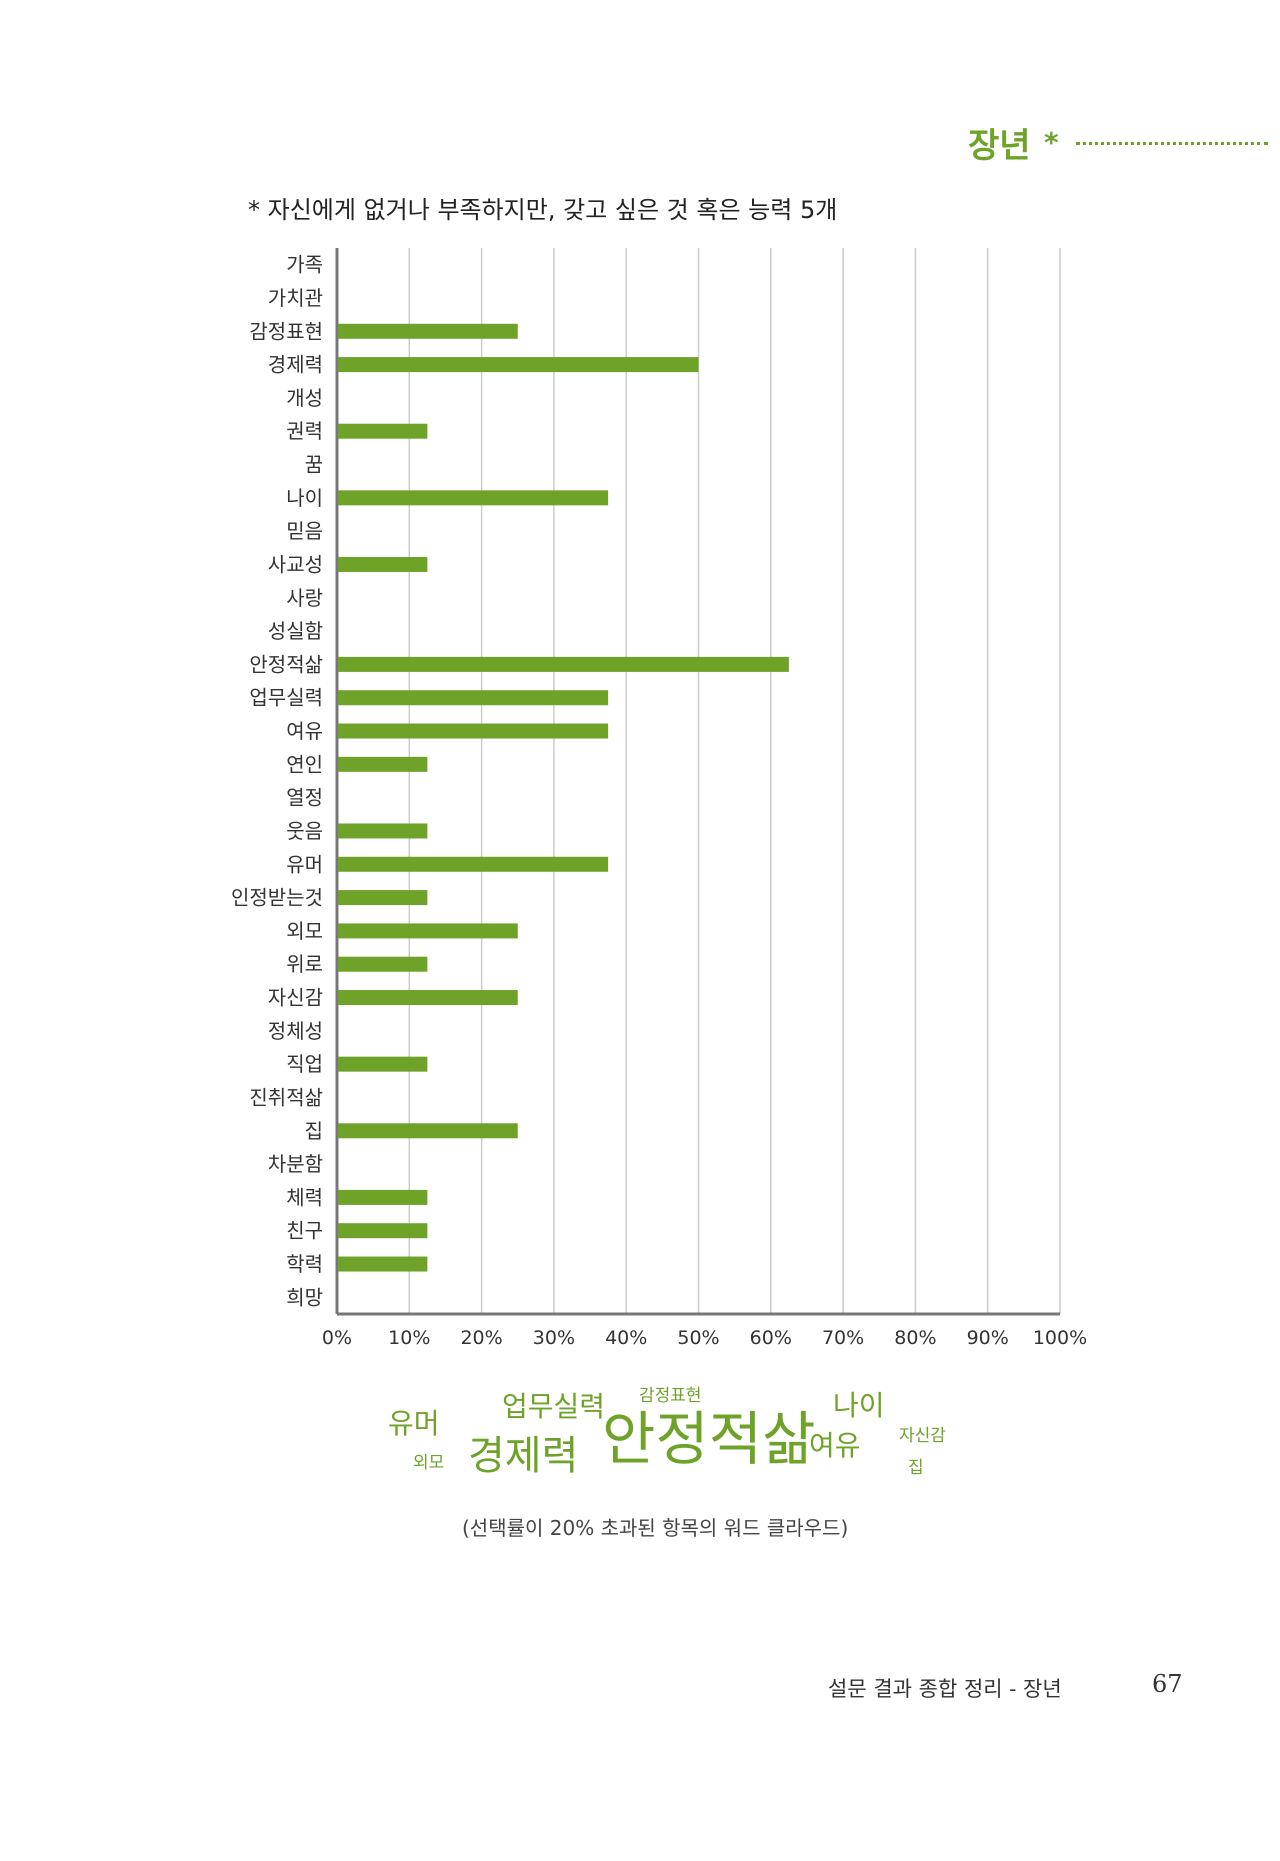  What do you see at coordinates (655, 1528) in the screenshot?
I see `word-cloud-caption: (선택률이 20% 초과된 항목의 워드 클라우드)` at bounding box center [655, 1528].